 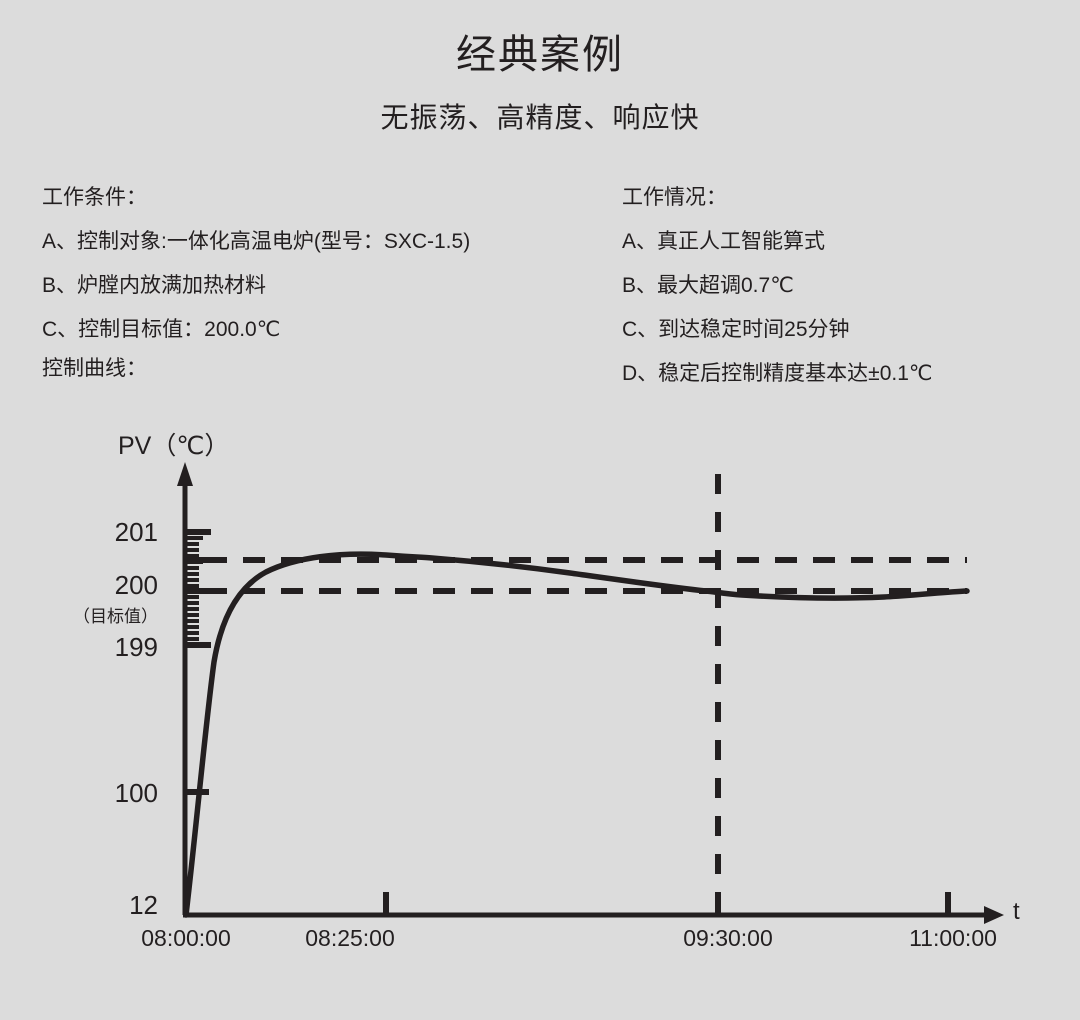 I want to click on control-curve-label: 控制曲线：, so click(x=94, y=368).